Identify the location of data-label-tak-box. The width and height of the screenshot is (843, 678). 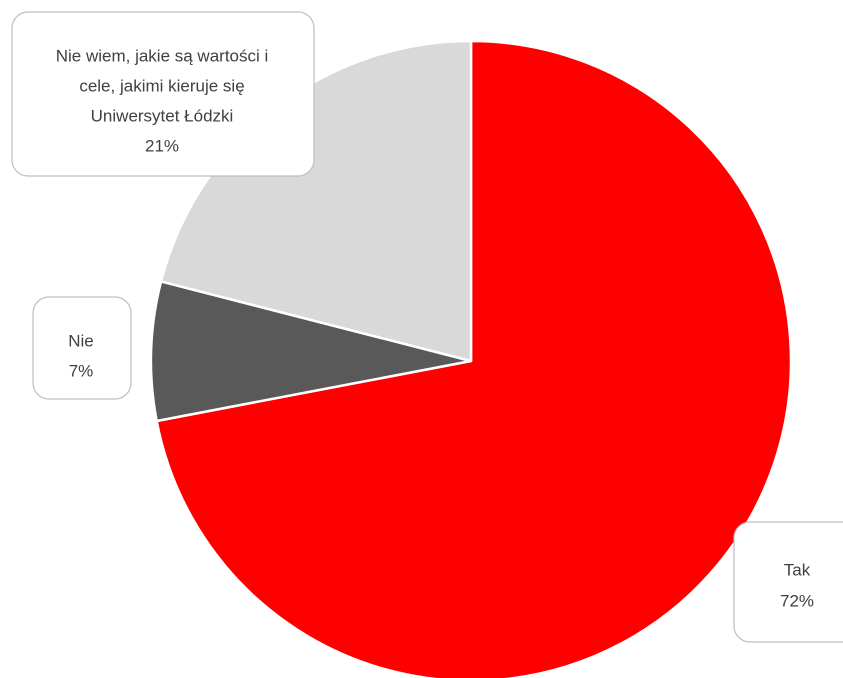
(788, 582).